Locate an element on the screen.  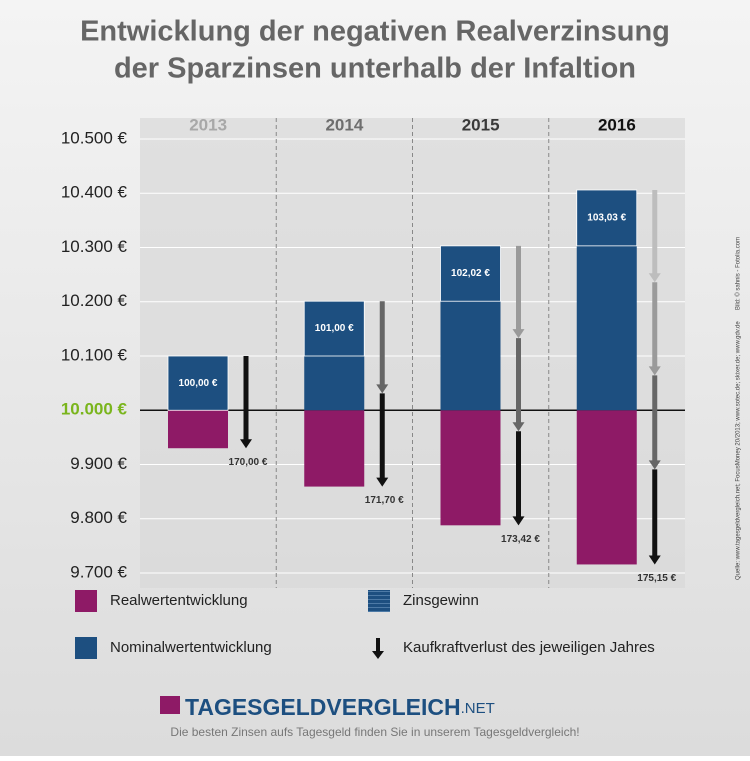
y-tick-label: 10.200 € is located at coordinates (94, 300).